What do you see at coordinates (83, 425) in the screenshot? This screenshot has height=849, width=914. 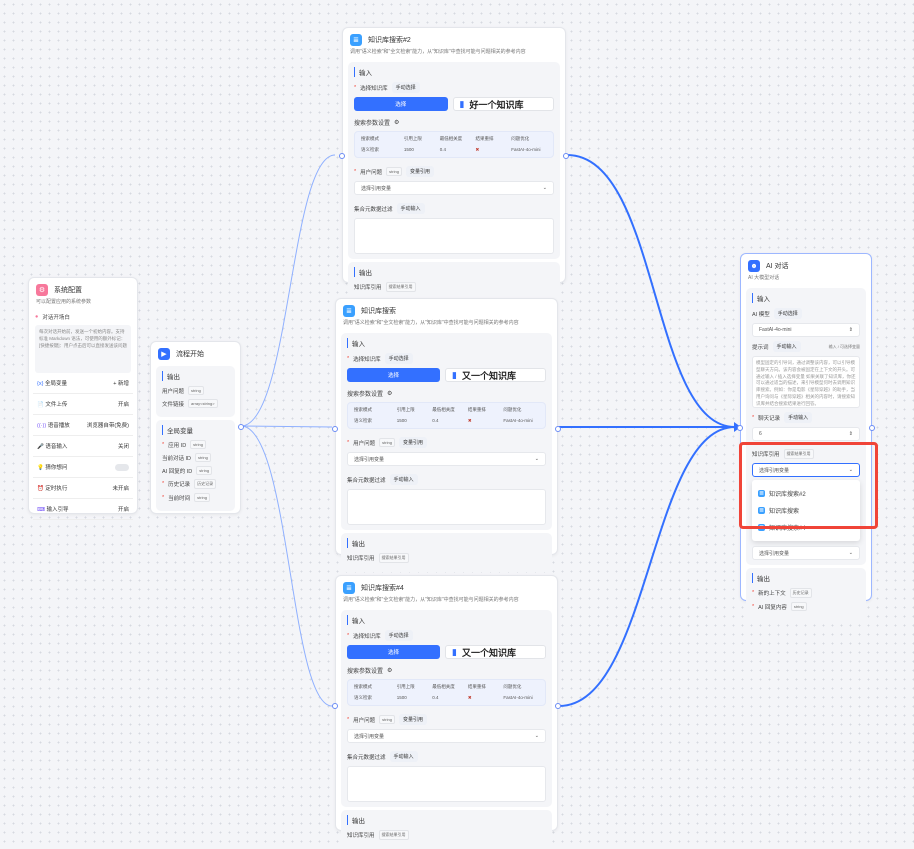 I see `system-setting-row: ((·)) 语音播放 浏览器自带(免费)` at bounding box center [83, 425].